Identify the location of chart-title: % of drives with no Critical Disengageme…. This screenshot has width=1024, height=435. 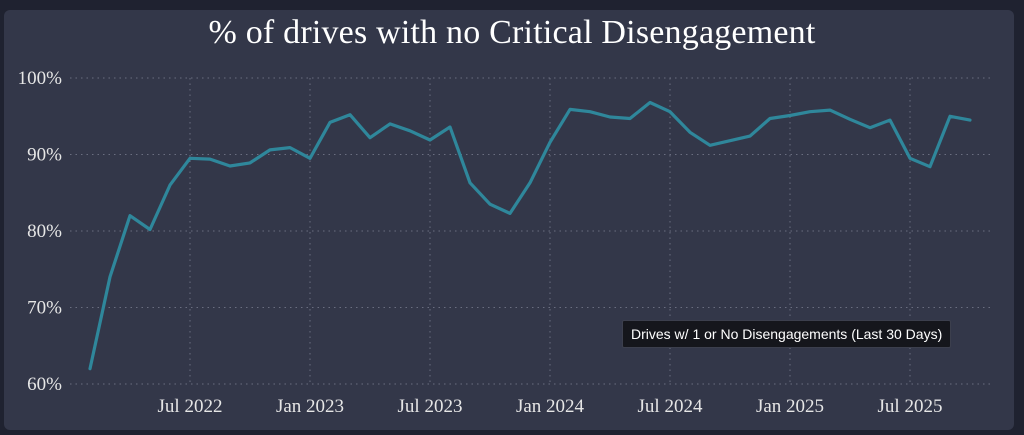
(512, 32).